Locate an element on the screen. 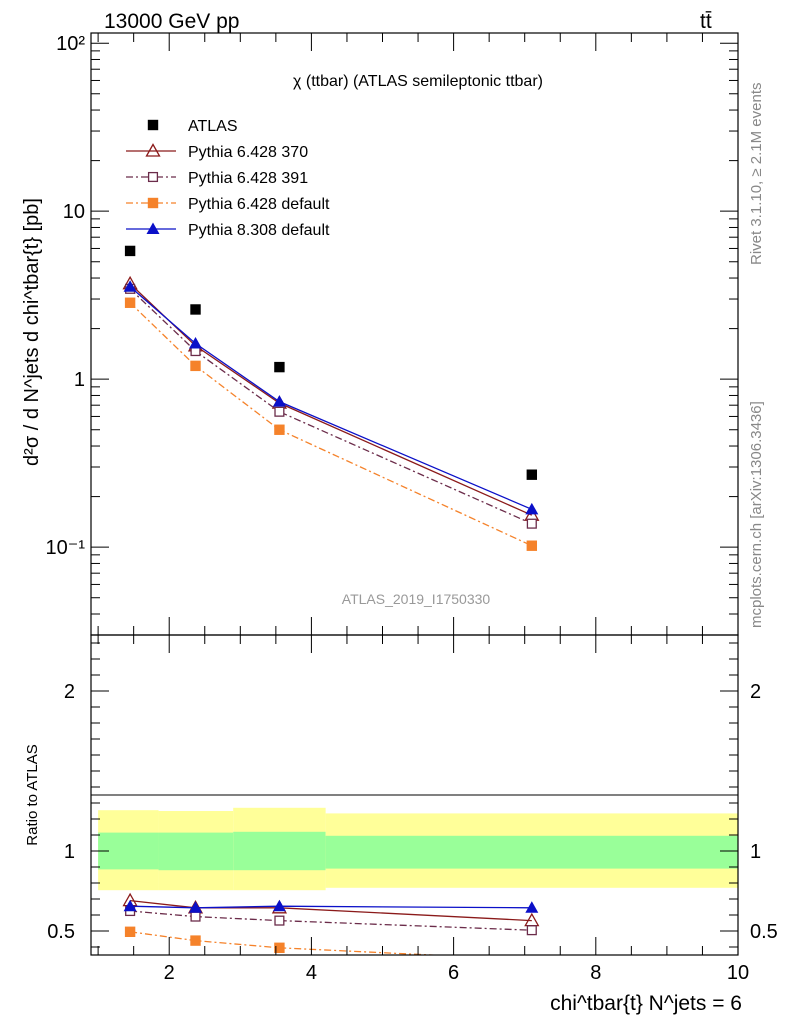 The image size is (786, 1024). main-series-atlas is located at coordinates (331, 362).